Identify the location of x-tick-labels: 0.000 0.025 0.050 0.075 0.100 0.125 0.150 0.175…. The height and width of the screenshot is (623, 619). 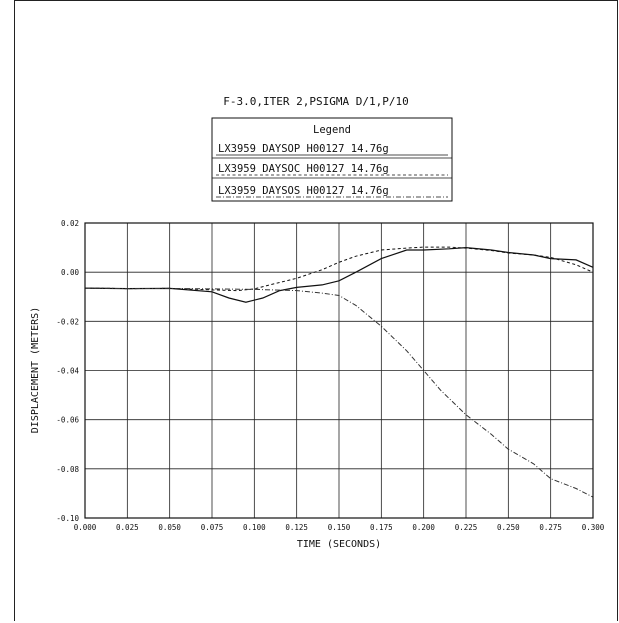
(339, 527).